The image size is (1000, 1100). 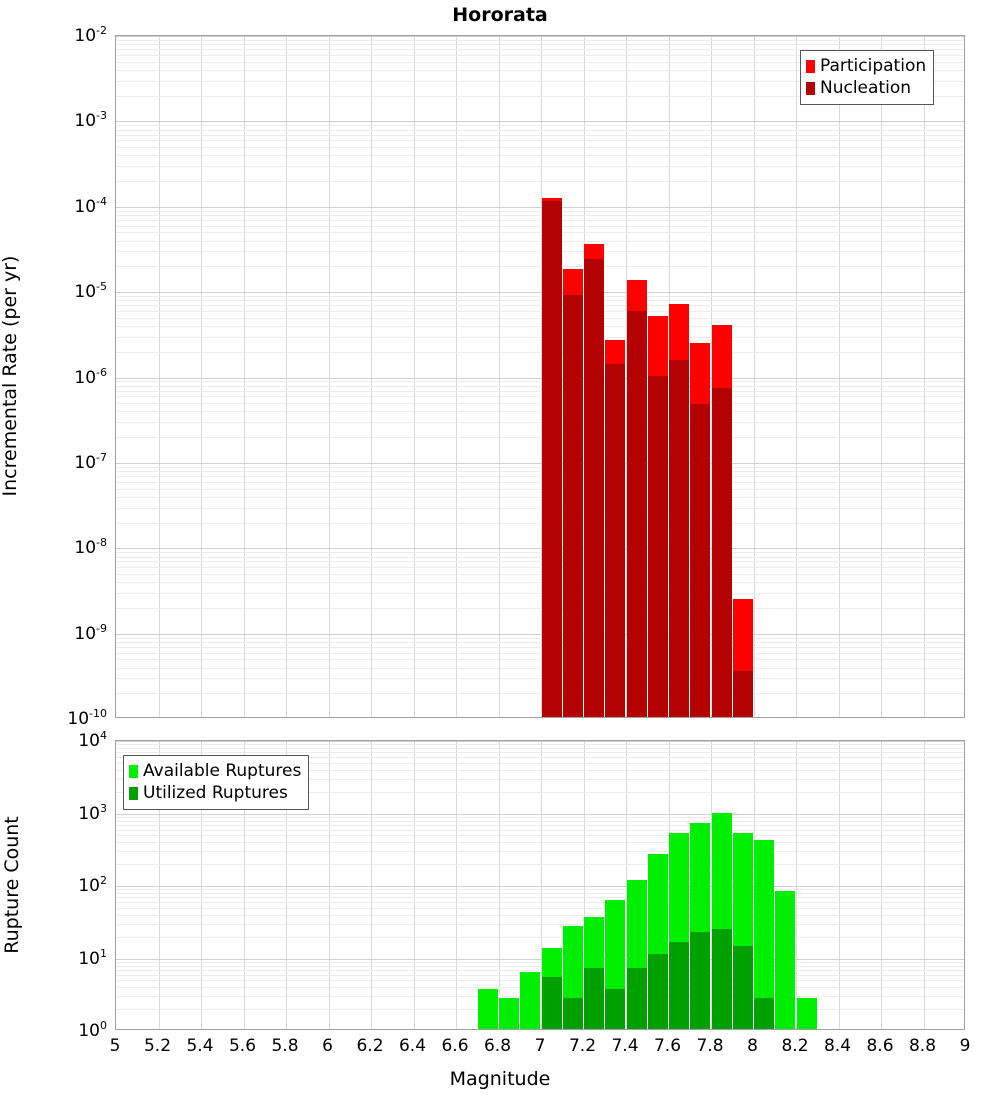 I want to click on y-tick-label: 10⁻³, so click(x=90, y=120).